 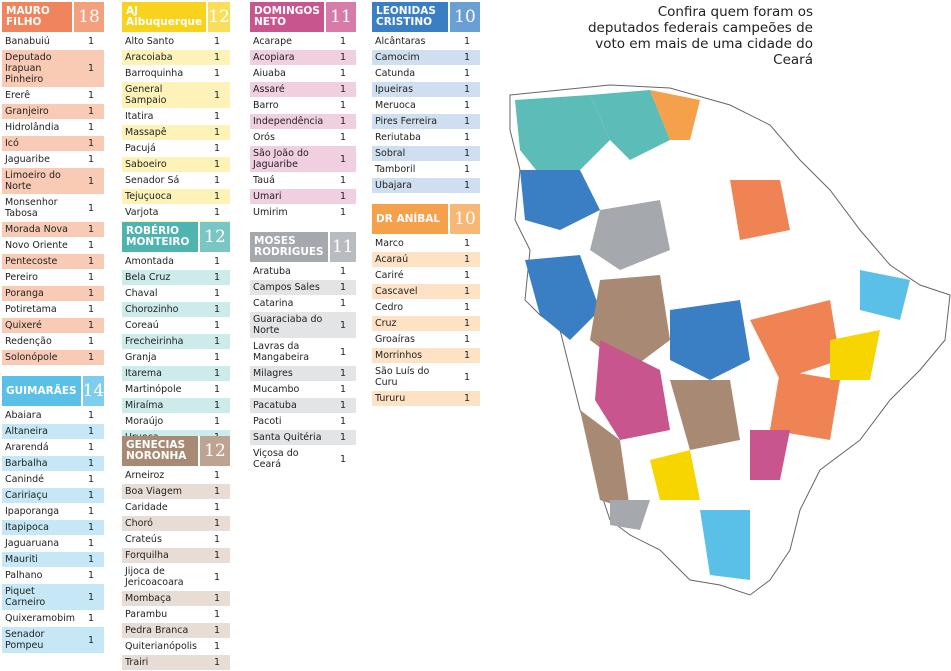 What do you see at coordinates (53, 326) in the screenshot?
I see `city-row: Quixeré 1` at bounding box center [53, 326].